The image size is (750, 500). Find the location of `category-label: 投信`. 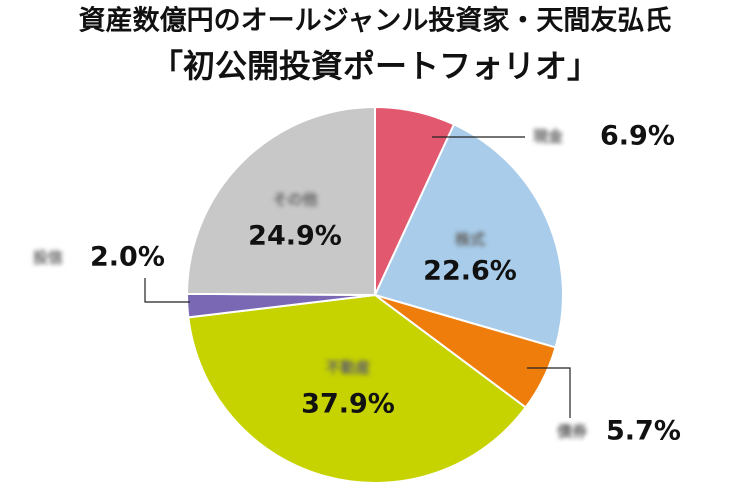

category-label: 投信 is located at coordinates (48, 258).